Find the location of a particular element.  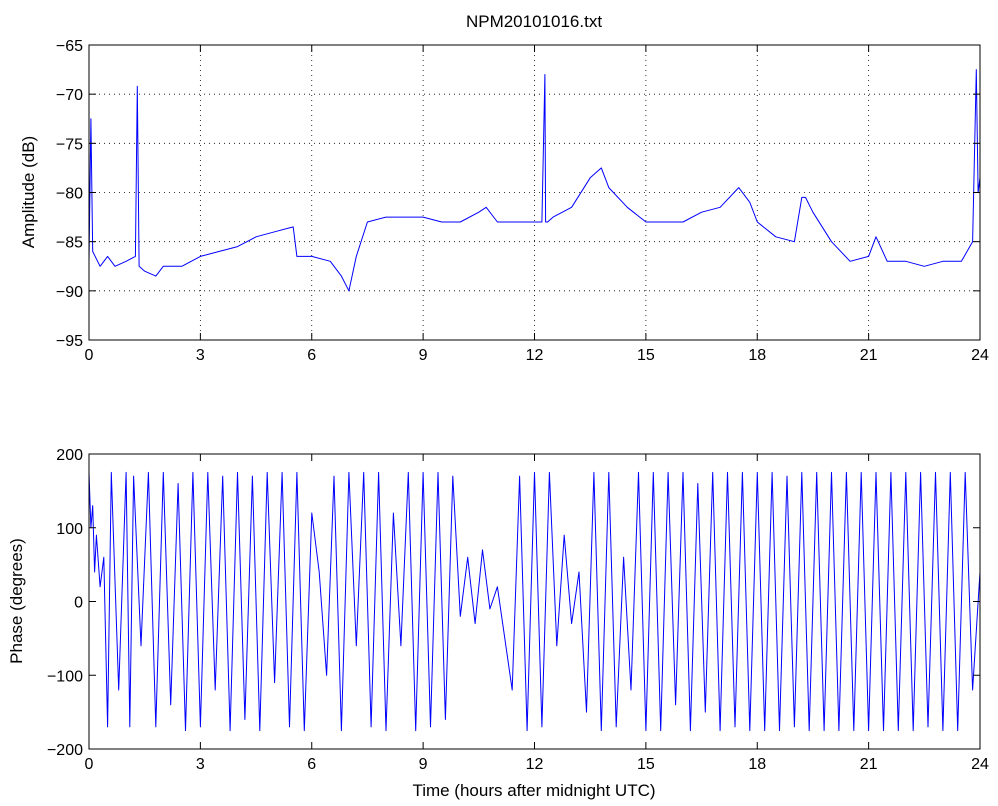

amplitude-y-tick-label: −65 is located at coordinates (69, 46).